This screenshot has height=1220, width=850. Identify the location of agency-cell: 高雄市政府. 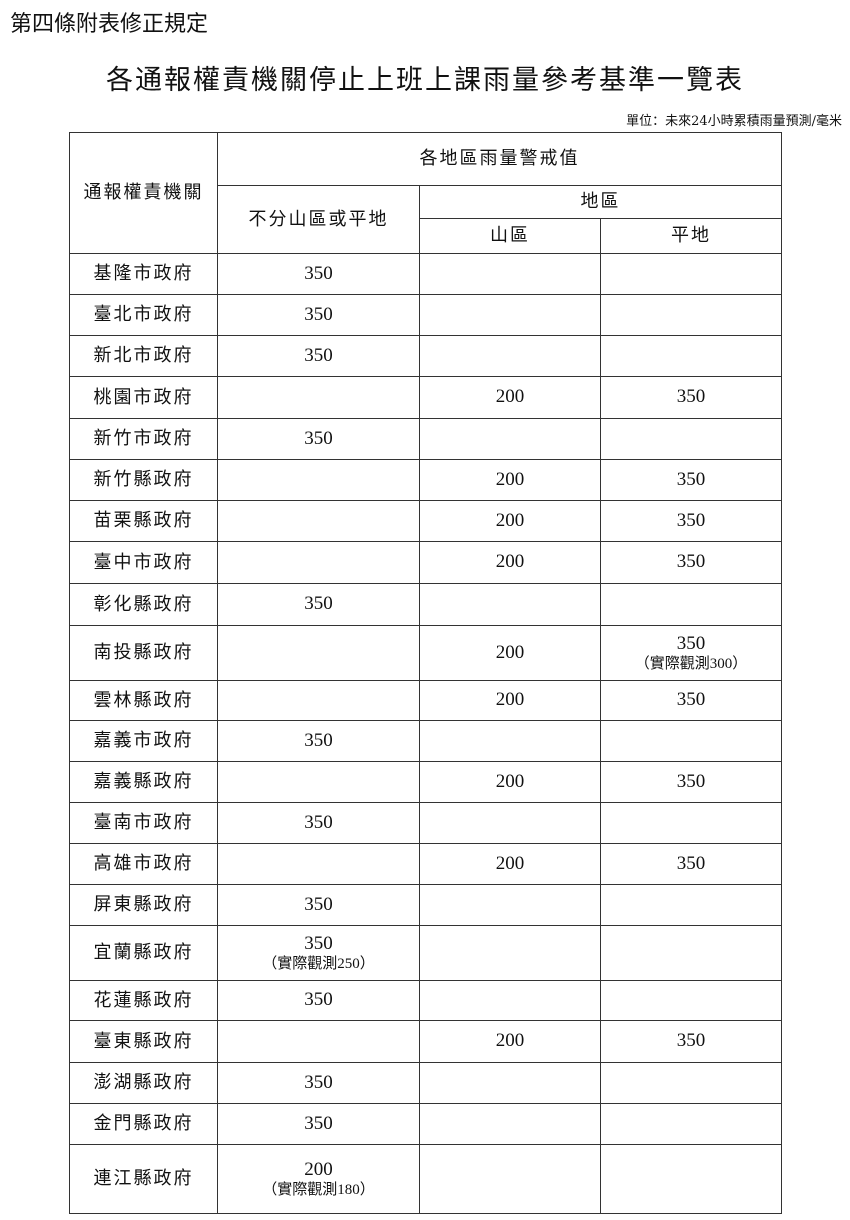
(143, 864).